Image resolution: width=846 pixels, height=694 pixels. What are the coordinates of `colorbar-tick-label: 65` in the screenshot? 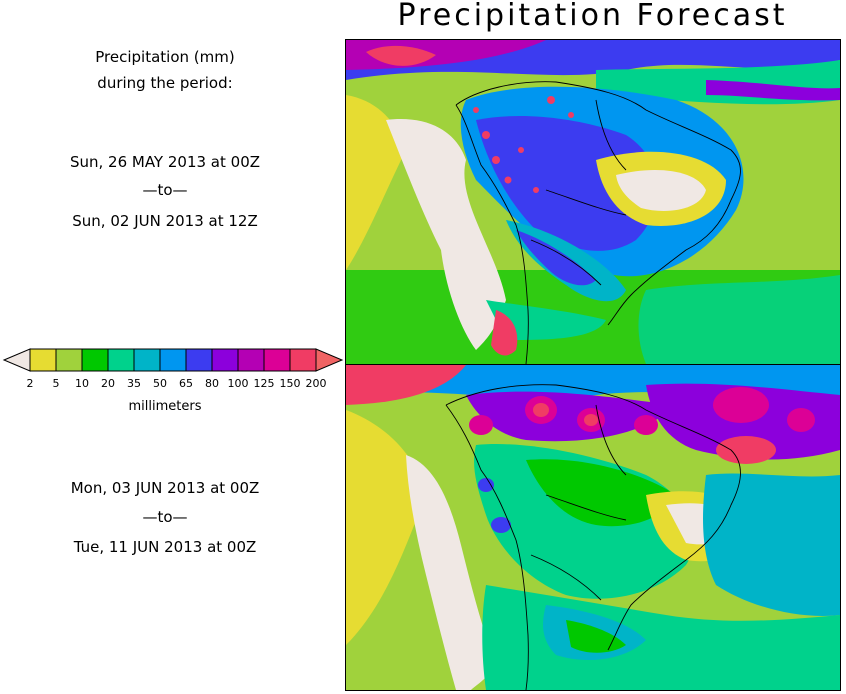 It's located at (186, 383).